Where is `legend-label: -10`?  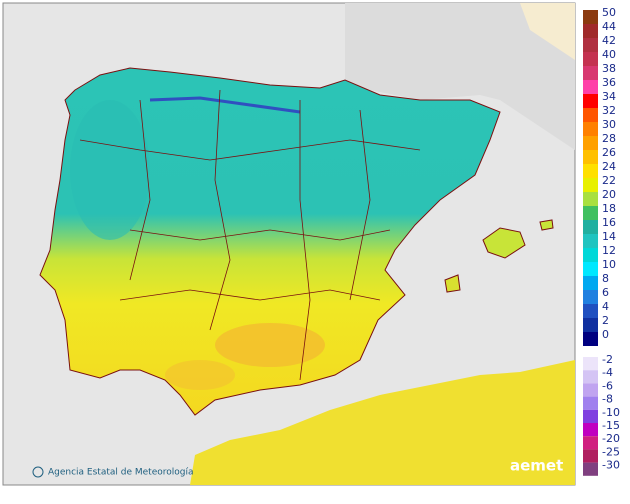 legend-label: -10 is located at coordinates (611, 412).